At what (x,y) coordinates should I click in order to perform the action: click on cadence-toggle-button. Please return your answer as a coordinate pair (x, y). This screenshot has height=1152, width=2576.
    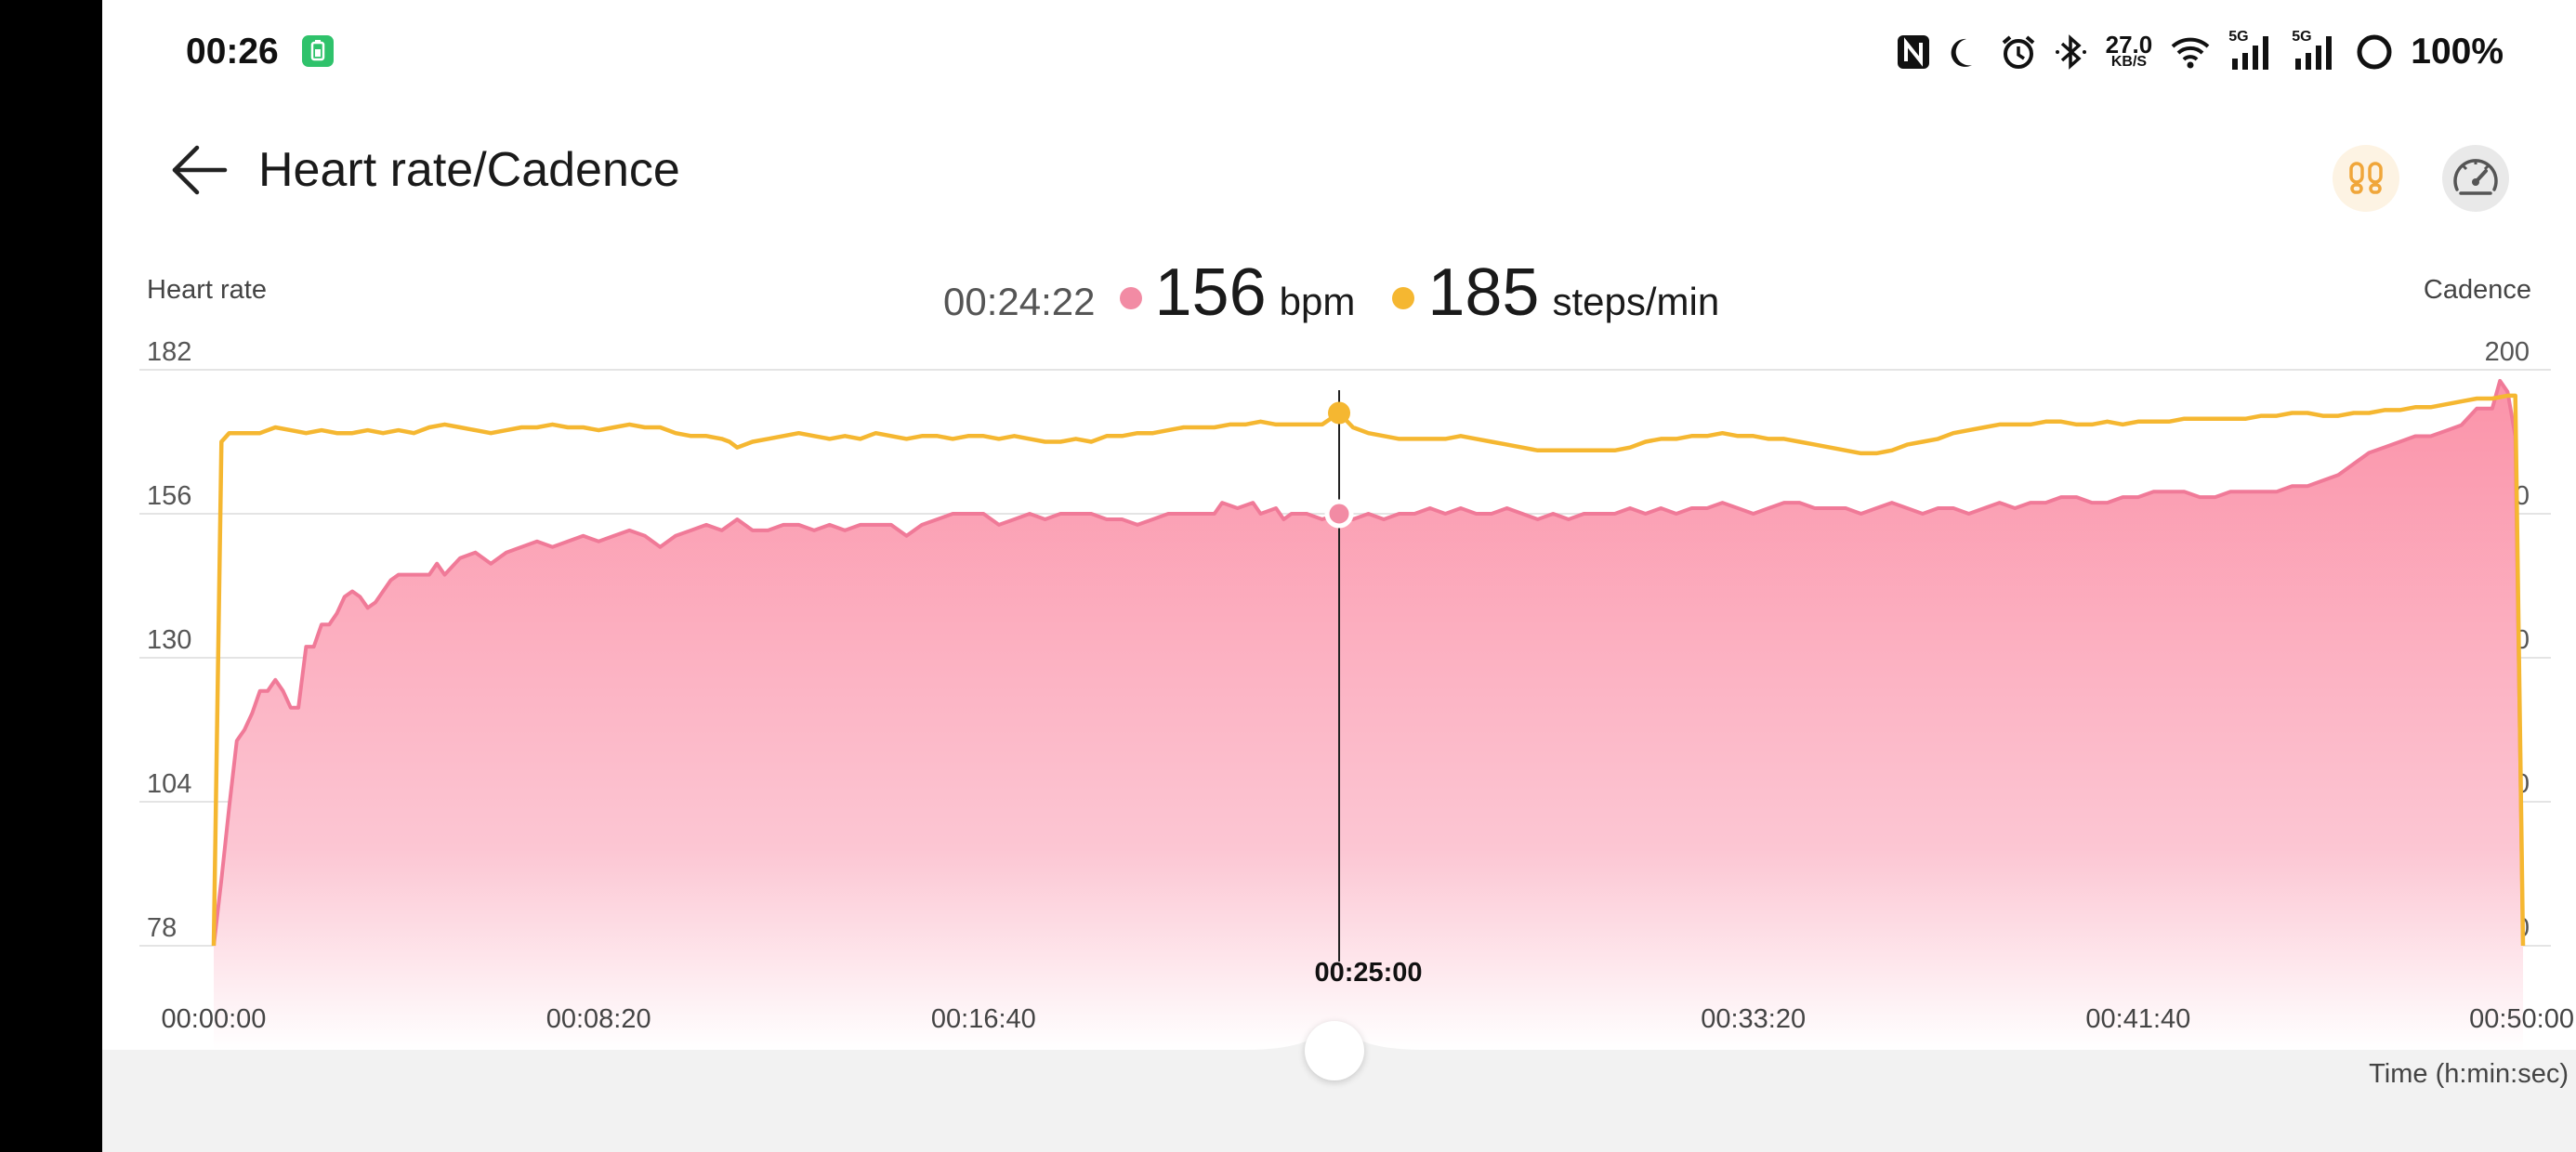
    Looking at the image, I should click on (2366, 178).